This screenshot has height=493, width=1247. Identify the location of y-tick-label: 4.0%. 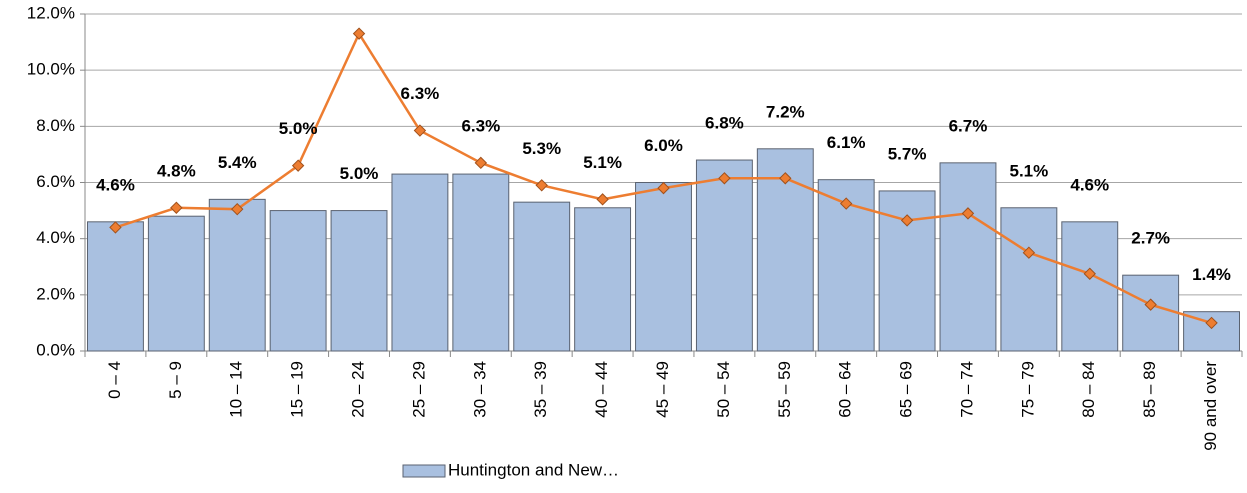
(55, 237).